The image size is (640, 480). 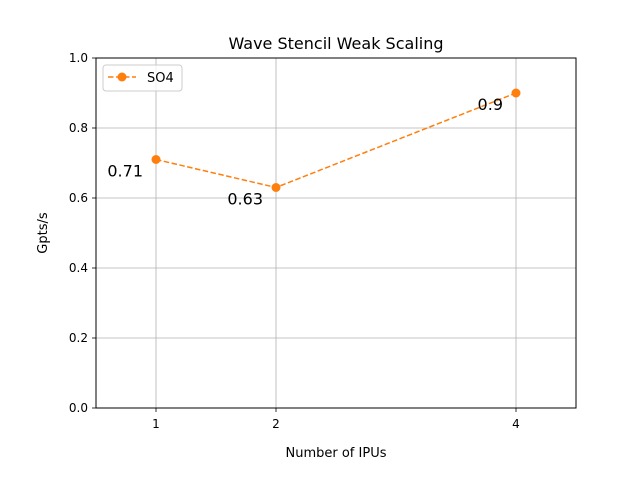 What do you see at coordinates (245, 199) in the screenshot?
I see `data-label: 0.63` at bounding box center [245, 199].